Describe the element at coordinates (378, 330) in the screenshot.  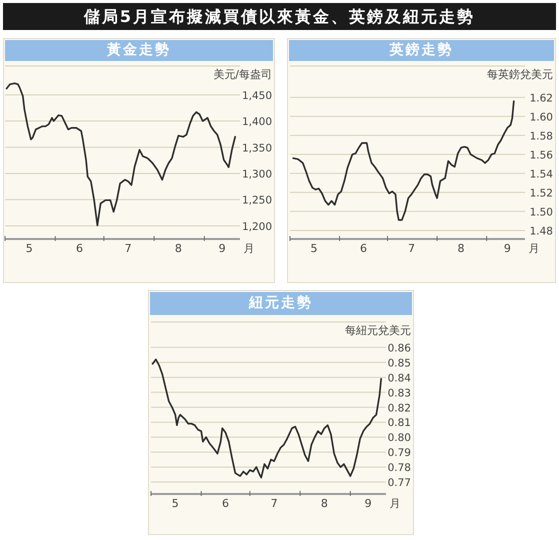
I see `y-axis-title: 每紐元兌美元` at that location.